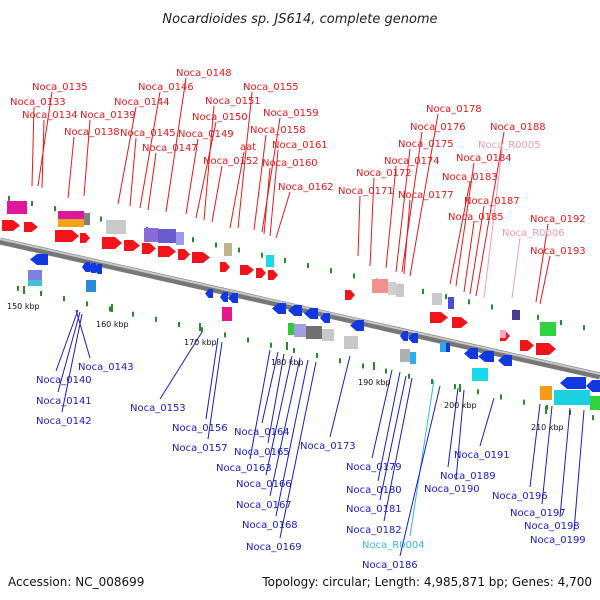  Describe the element at coordinates (60, 87) in the screenshot. I see `upper-gene-label: Noca_0135` at that location.